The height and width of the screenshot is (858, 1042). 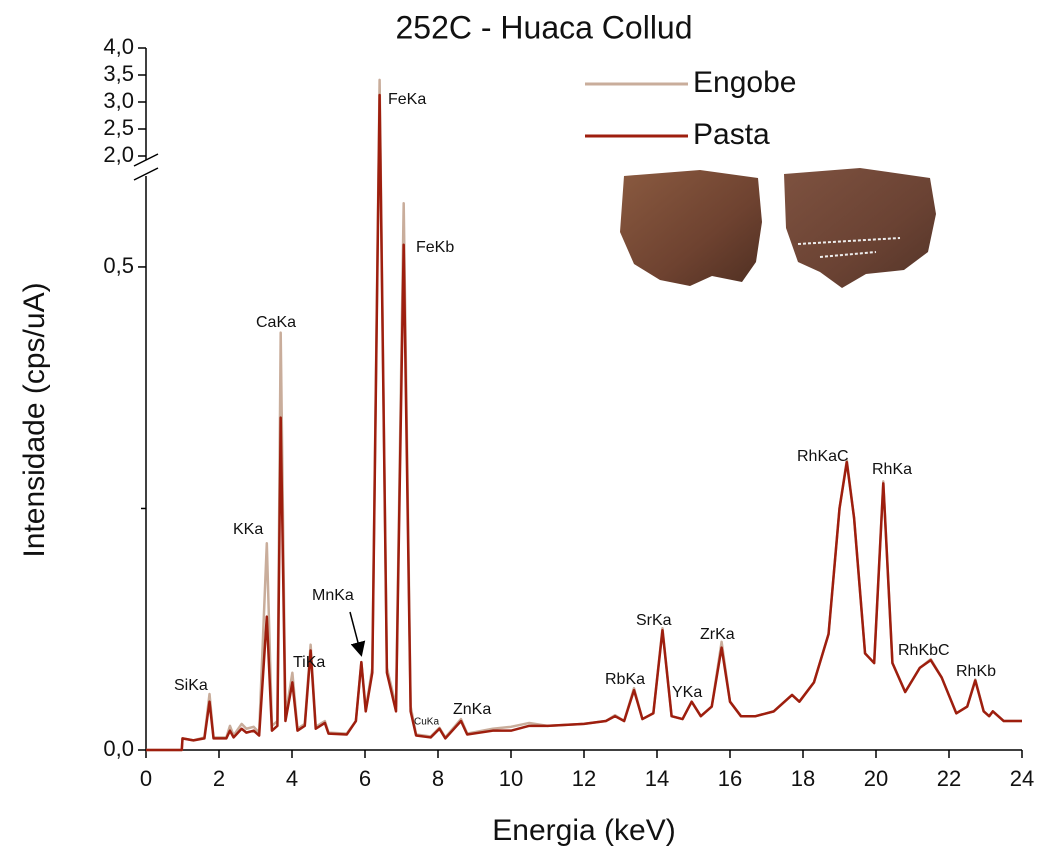 I want to click on sherd-photos, so click(x=778, y=228).